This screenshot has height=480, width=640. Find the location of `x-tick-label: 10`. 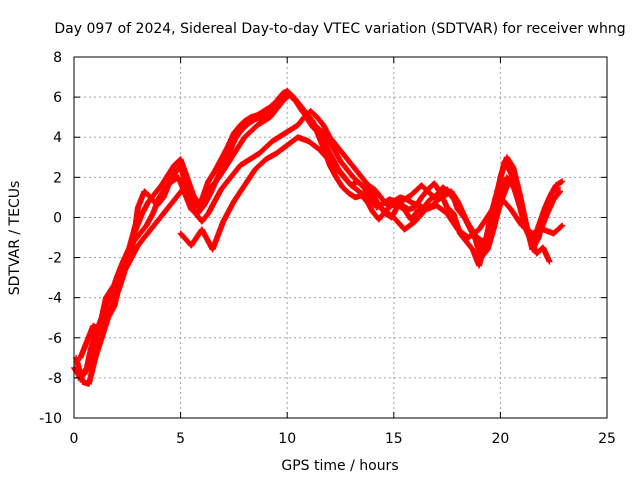

x-tick-label: 10 is located at coordinates (287, 439).